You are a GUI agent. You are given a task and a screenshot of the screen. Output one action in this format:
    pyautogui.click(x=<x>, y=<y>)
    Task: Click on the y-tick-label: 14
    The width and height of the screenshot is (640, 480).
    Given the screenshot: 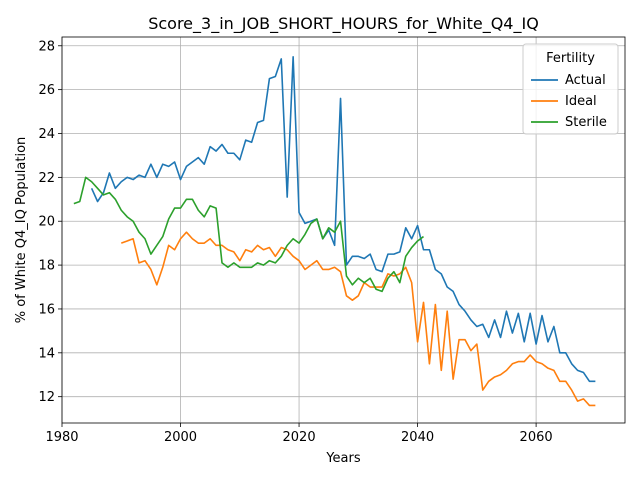 What is the action you would take?
    pyautogui.click(x=46, y=353)
    